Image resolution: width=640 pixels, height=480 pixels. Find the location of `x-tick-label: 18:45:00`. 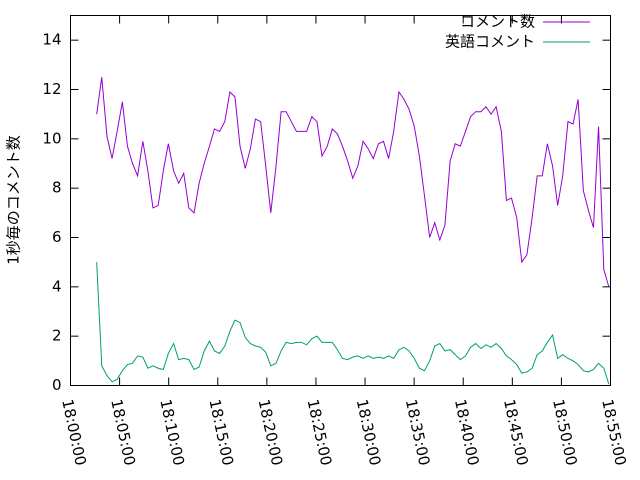

x-tick-label: 18:45:00 is located at coordinates (516, 433).